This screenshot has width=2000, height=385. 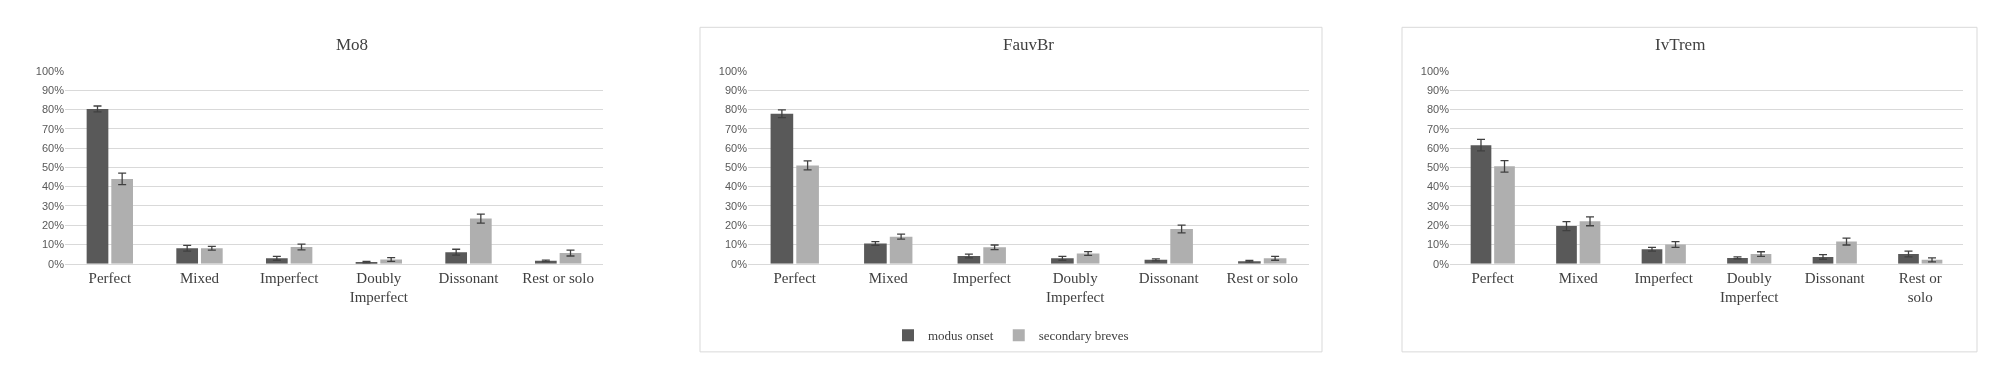 What do you see at coordinates (1083, 336) in the screenshot?
I see `legend-label: secondary breves` at bounding box center [1083, 336].